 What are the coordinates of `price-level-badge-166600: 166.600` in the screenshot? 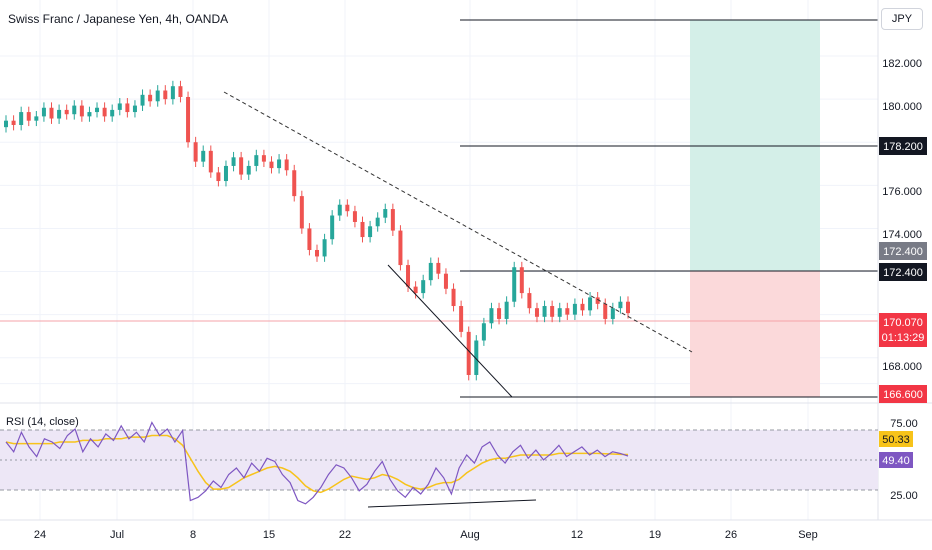 It's located at (903, 394).